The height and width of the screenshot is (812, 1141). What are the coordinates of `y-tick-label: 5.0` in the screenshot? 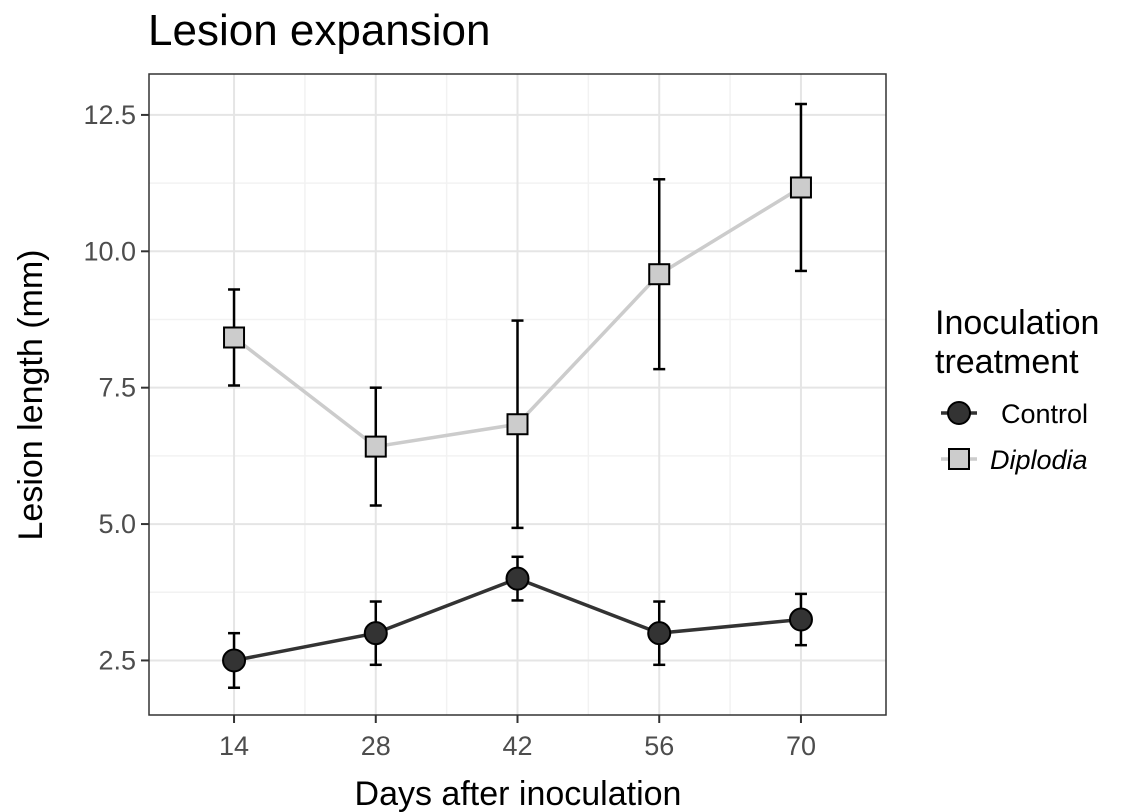 It's located at (117, 524).